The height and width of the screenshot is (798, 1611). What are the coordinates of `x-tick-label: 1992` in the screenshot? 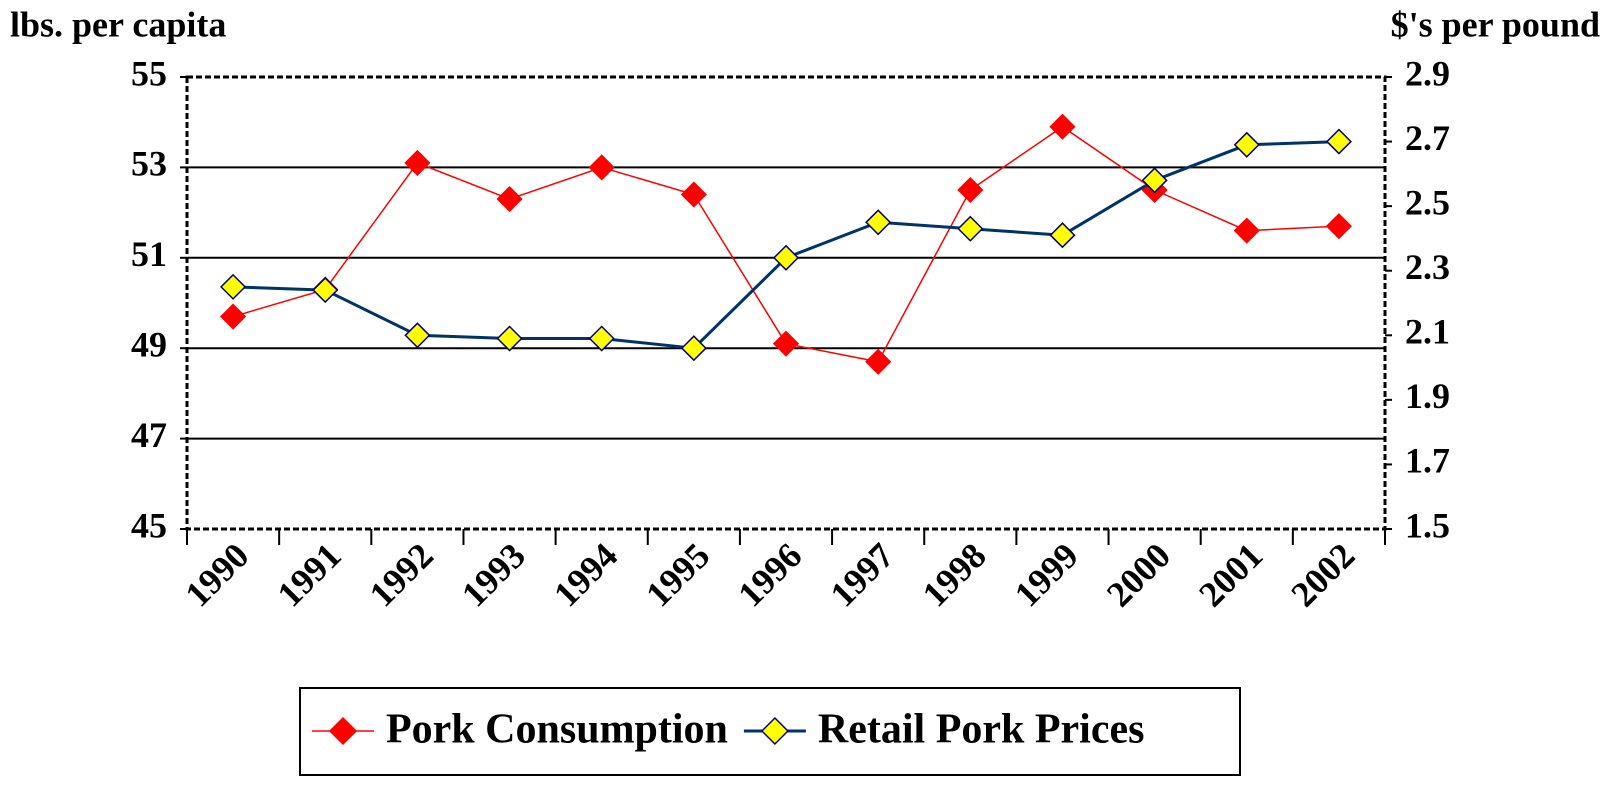 It's located at (401, 574).